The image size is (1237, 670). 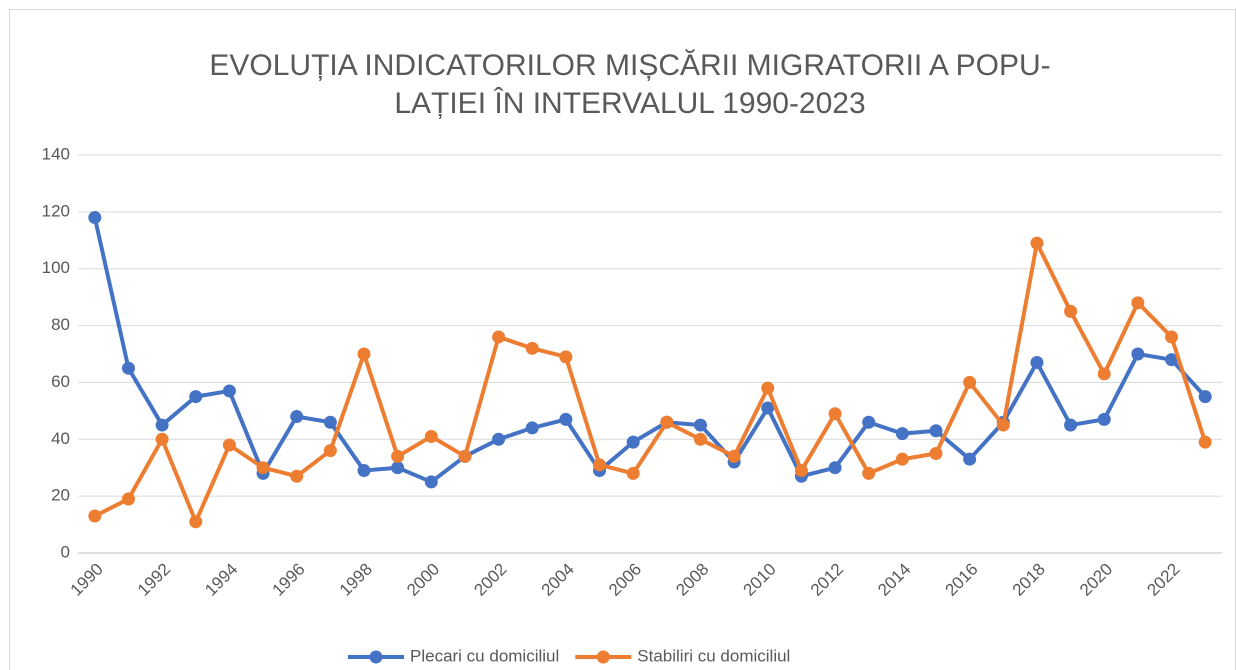 I want to click on y-tick-label: 40, so click(x=60, y=438).